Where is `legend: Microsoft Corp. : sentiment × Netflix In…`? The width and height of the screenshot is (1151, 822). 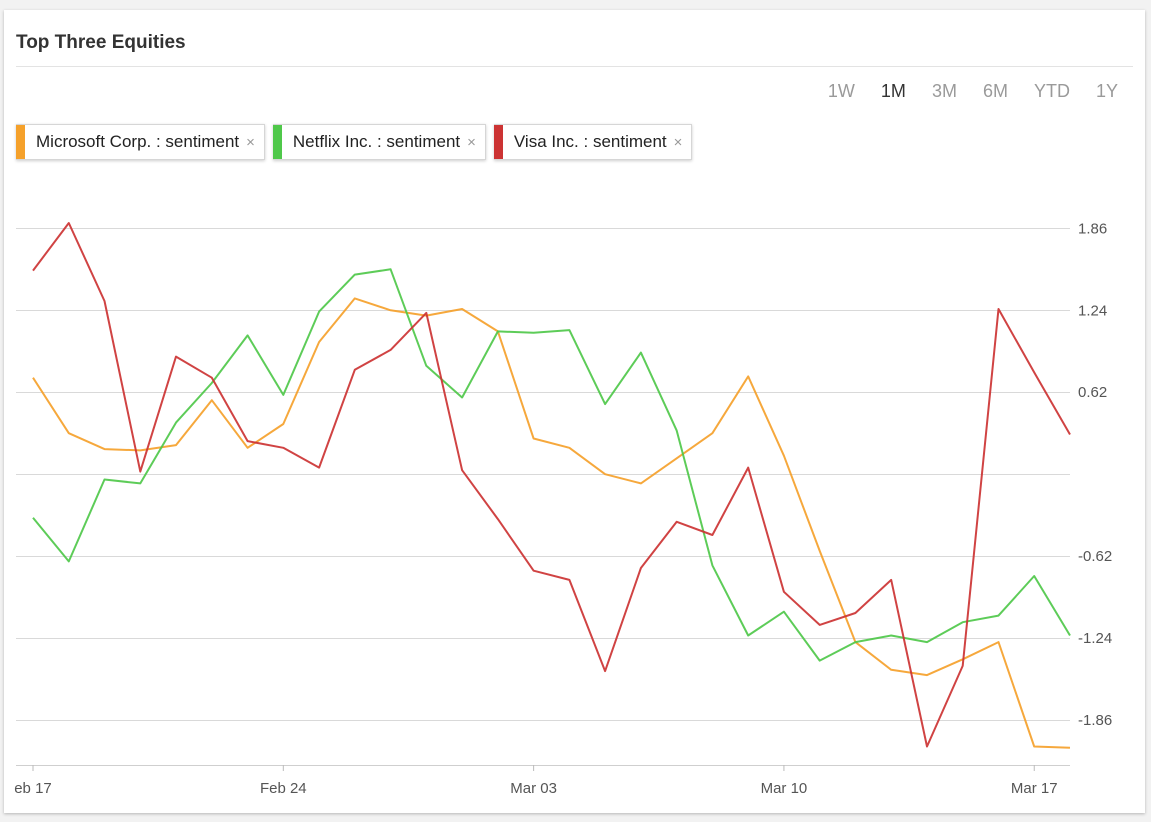 legend: Microsoft Corp. : sentiment × Netflix In… is located at coordinates (358, 142).